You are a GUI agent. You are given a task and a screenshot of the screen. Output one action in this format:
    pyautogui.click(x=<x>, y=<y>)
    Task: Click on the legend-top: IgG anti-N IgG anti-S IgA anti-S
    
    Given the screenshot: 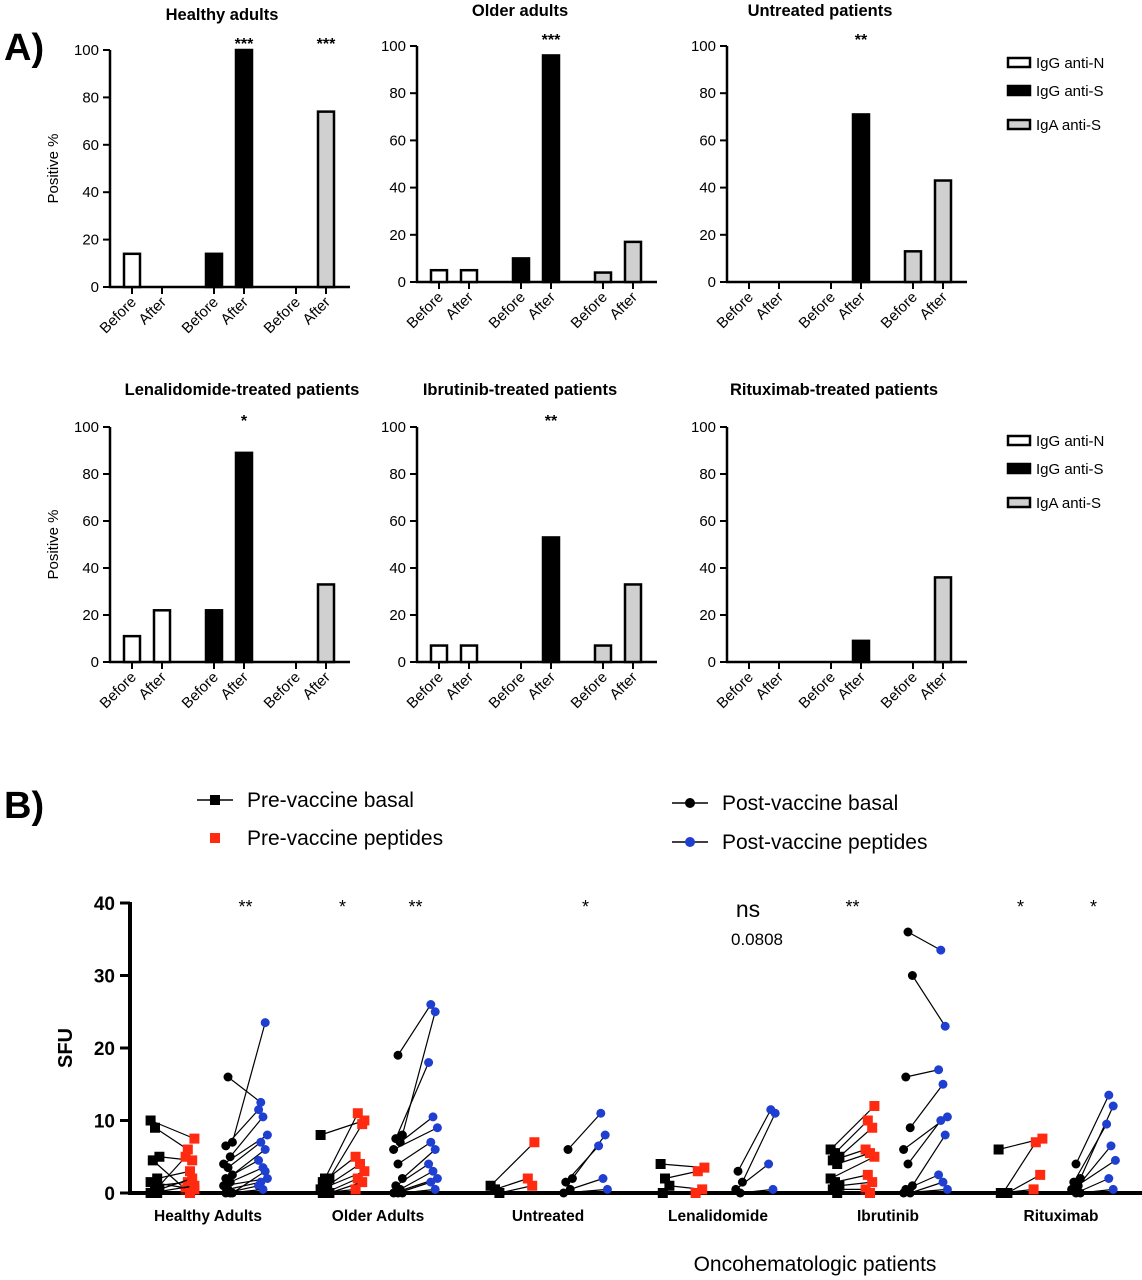 What is the action you would take?
    pyautogui.click(x=1055, y=94)
    